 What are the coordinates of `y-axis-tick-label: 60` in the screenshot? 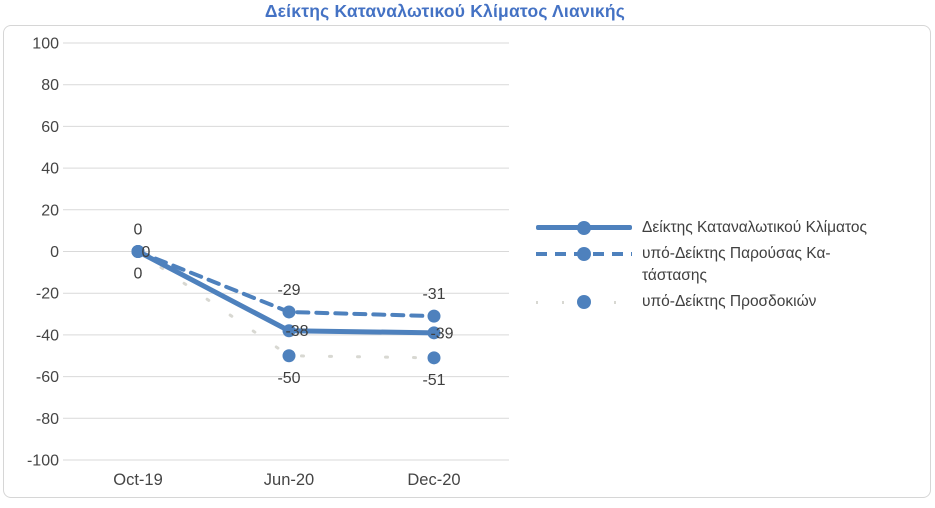 It's located at (50, 127).